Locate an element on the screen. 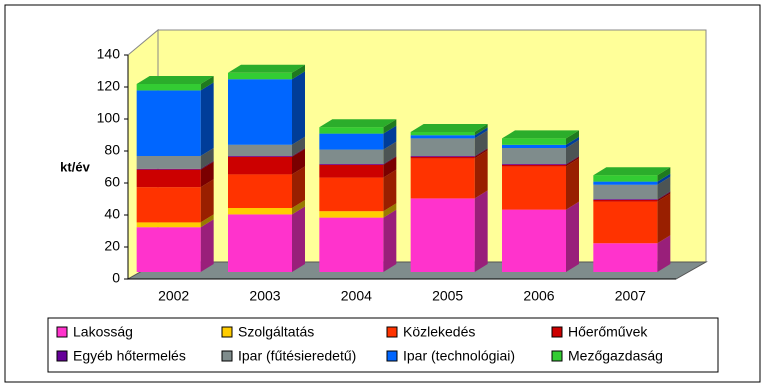  y-tick-label: 20 is located at coordinates (112, 246).